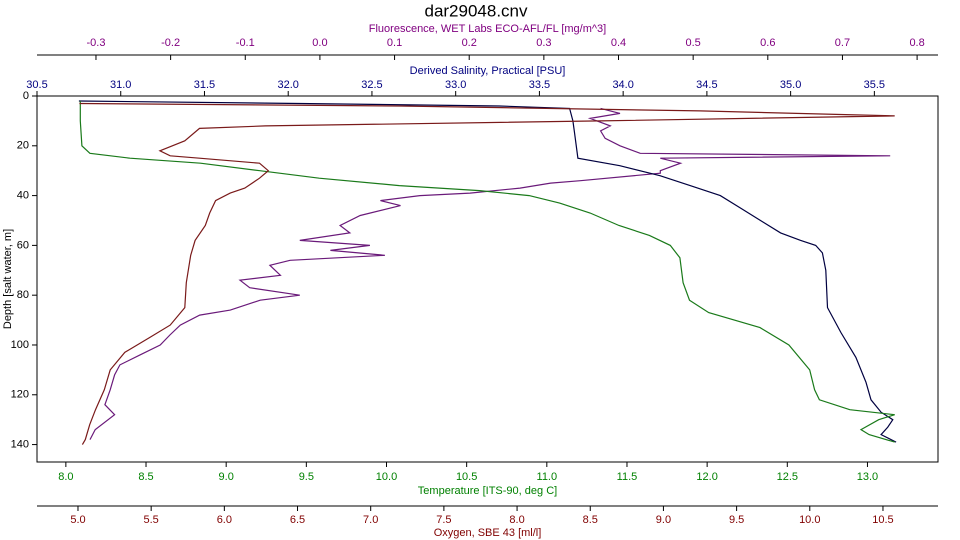 This screenshot has height=540, width=960. Describe the element at coordinates (693, 43) in the screenshot. I see `x-tick-label: 0.5` at that location.